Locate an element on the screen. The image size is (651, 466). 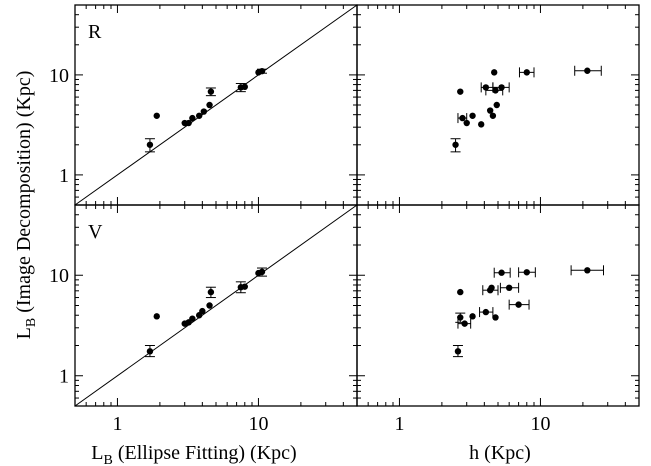
x-axis-title-right: h (Kpc) is located at coordinates (500, 453).